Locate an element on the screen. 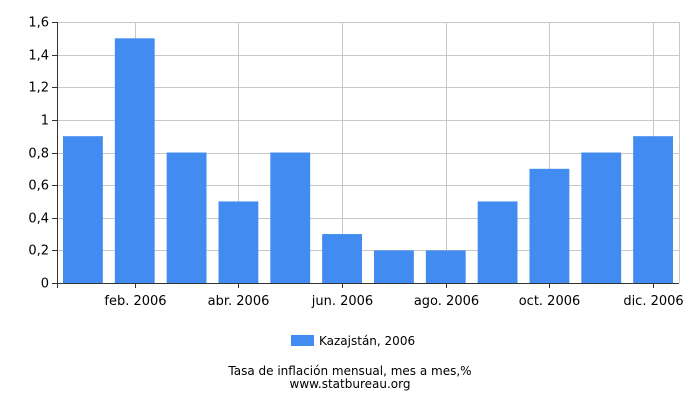  y-tick-label: 0,6 is located at coordinates (38, 186).